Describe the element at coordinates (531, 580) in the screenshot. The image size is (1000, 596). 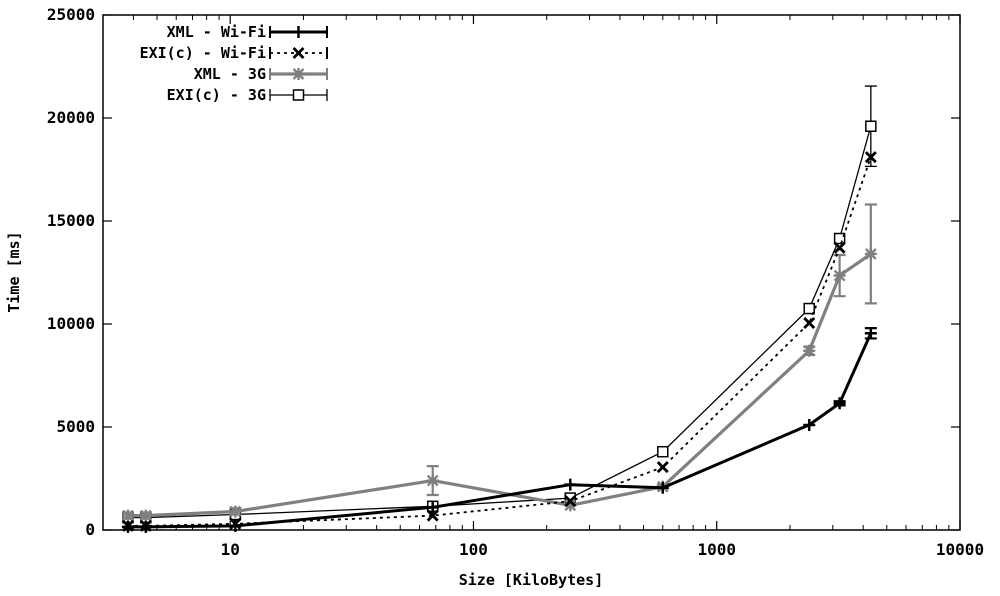
I see `x-axis-label: Size [KiloBytes]` at that location.